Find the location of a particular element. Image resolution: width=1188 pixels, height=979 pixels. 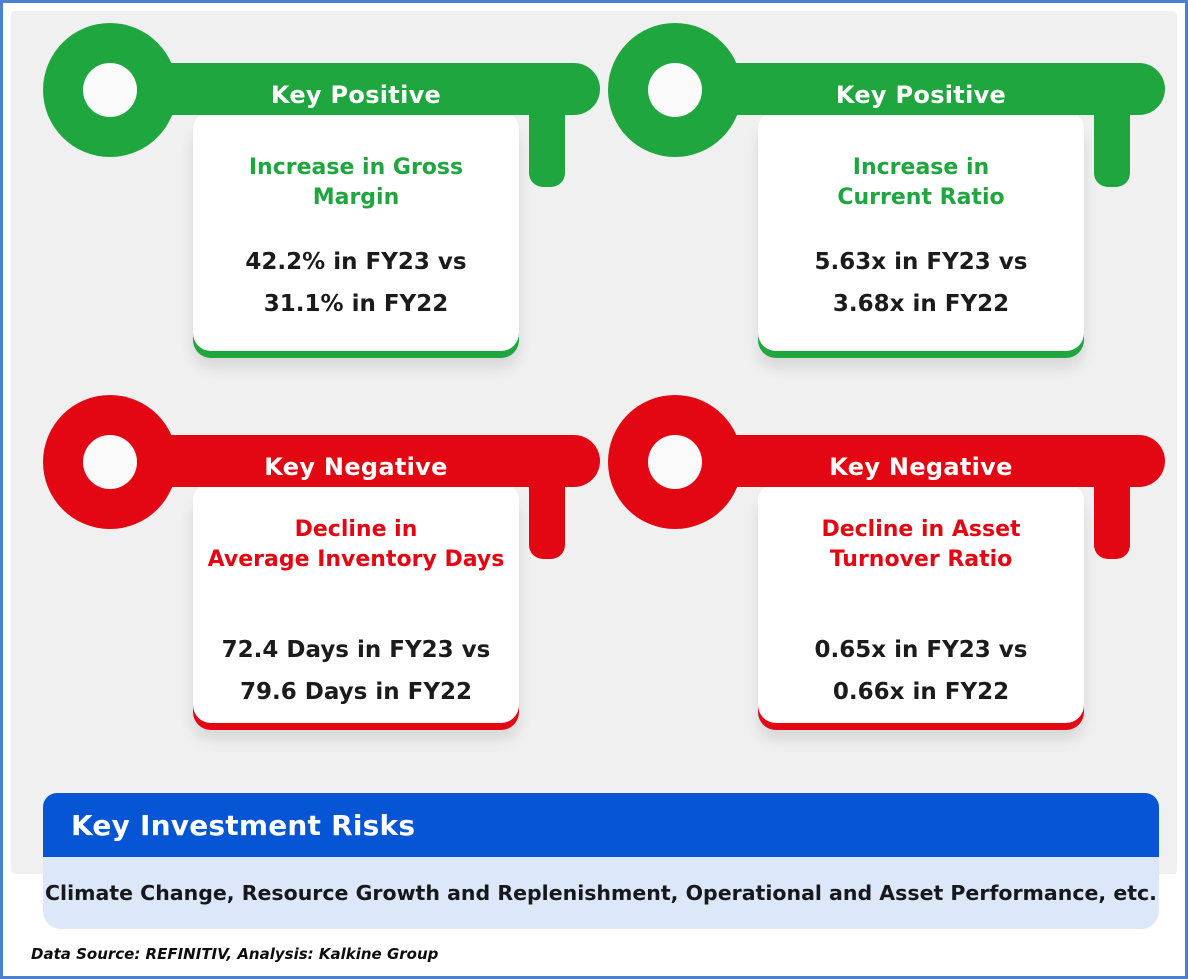

metric-title-line: Decline in is located at coordinates (356, 529).